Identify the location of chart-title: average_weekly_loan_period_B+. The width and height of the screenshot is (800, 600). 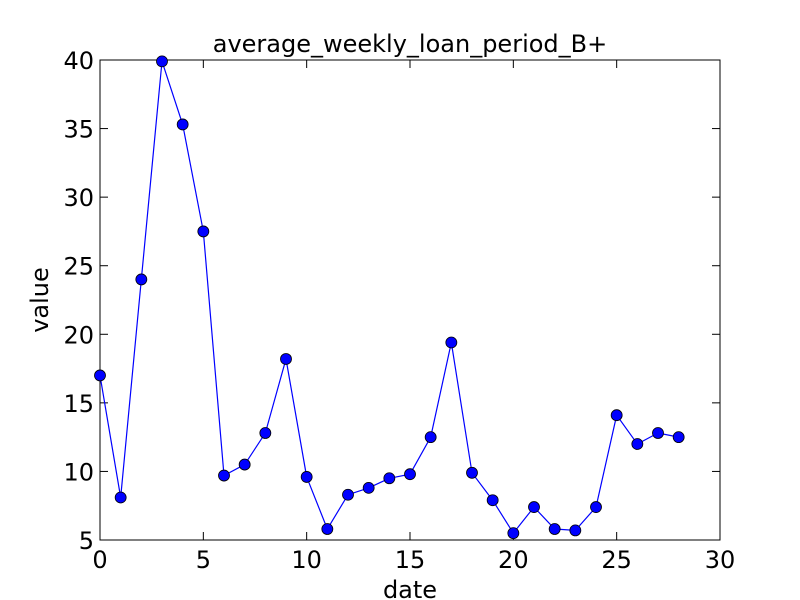
(410, 44).